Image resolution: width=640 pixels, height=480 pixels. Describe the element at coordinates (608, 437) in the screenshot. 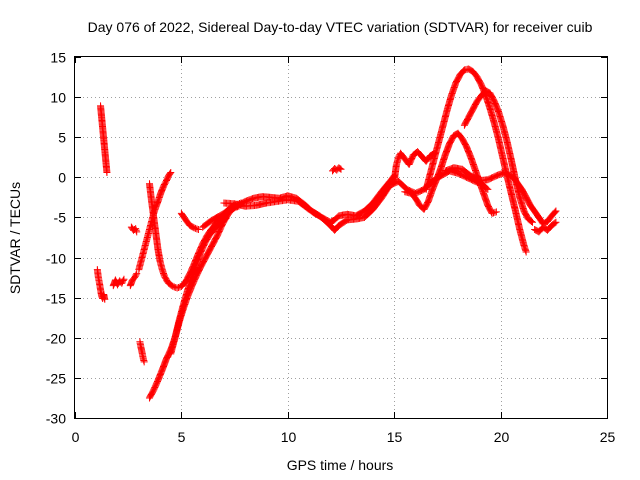

I see `x-tick-label: 25` at that location.